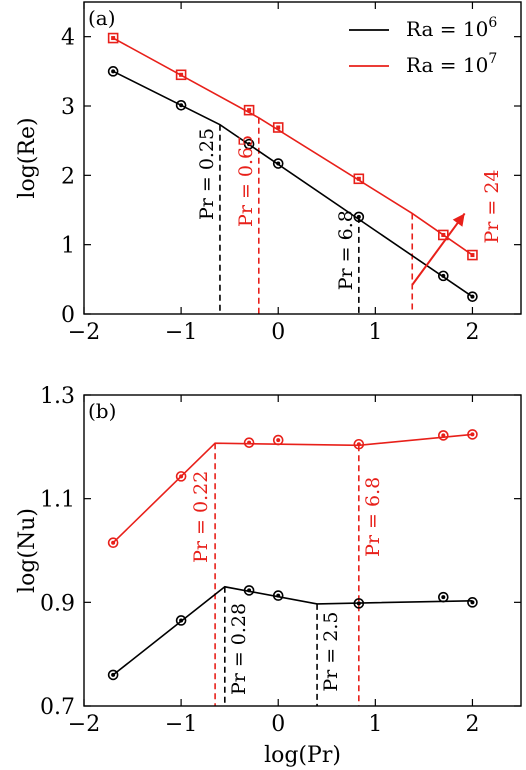 Image resolution: width=526 pixels, height=770 pixels. I want to click on annotation-label-0: Pr = 0.25, so click(207, 174).